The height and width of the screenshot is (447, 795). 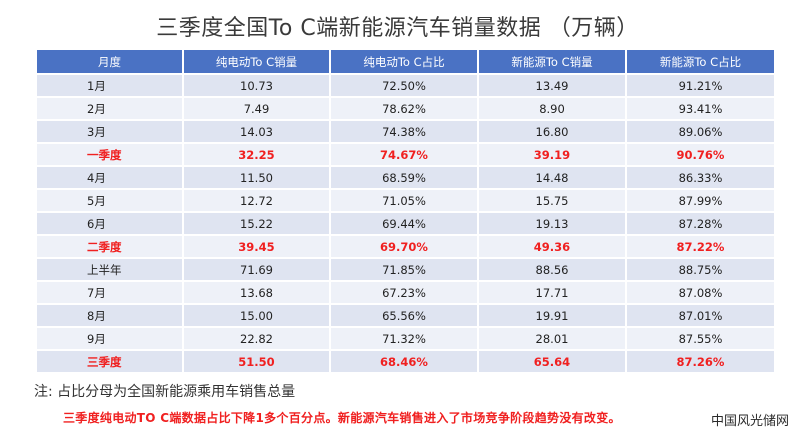 I want to click on cell-bev-share: 69.70%, so click(x=404, y=247).